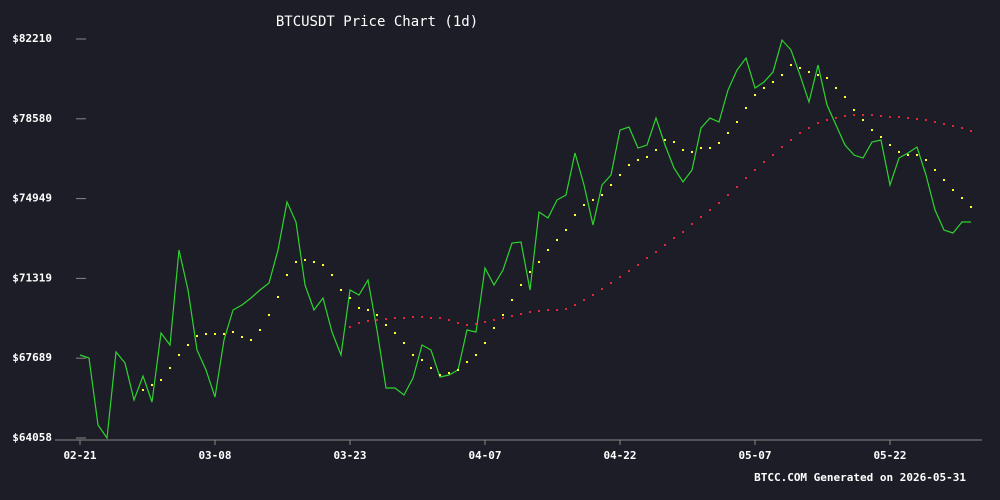 This screenshot has height=500, width=1000. What do you see at coordinates (32, 198) in the screenshot?
I see `y-tick-label: $74949` at bounding box center [32, 198].